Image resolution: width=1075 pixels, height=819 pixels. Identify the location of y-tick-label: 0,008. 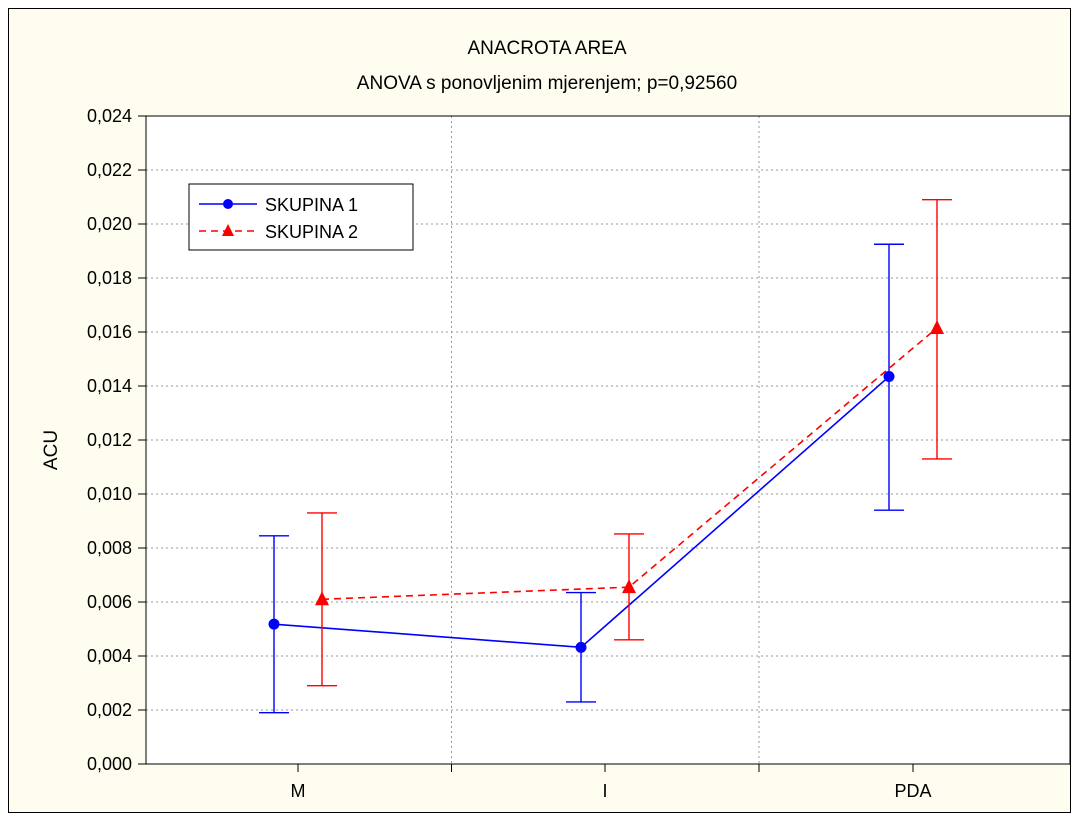
(109, 548).